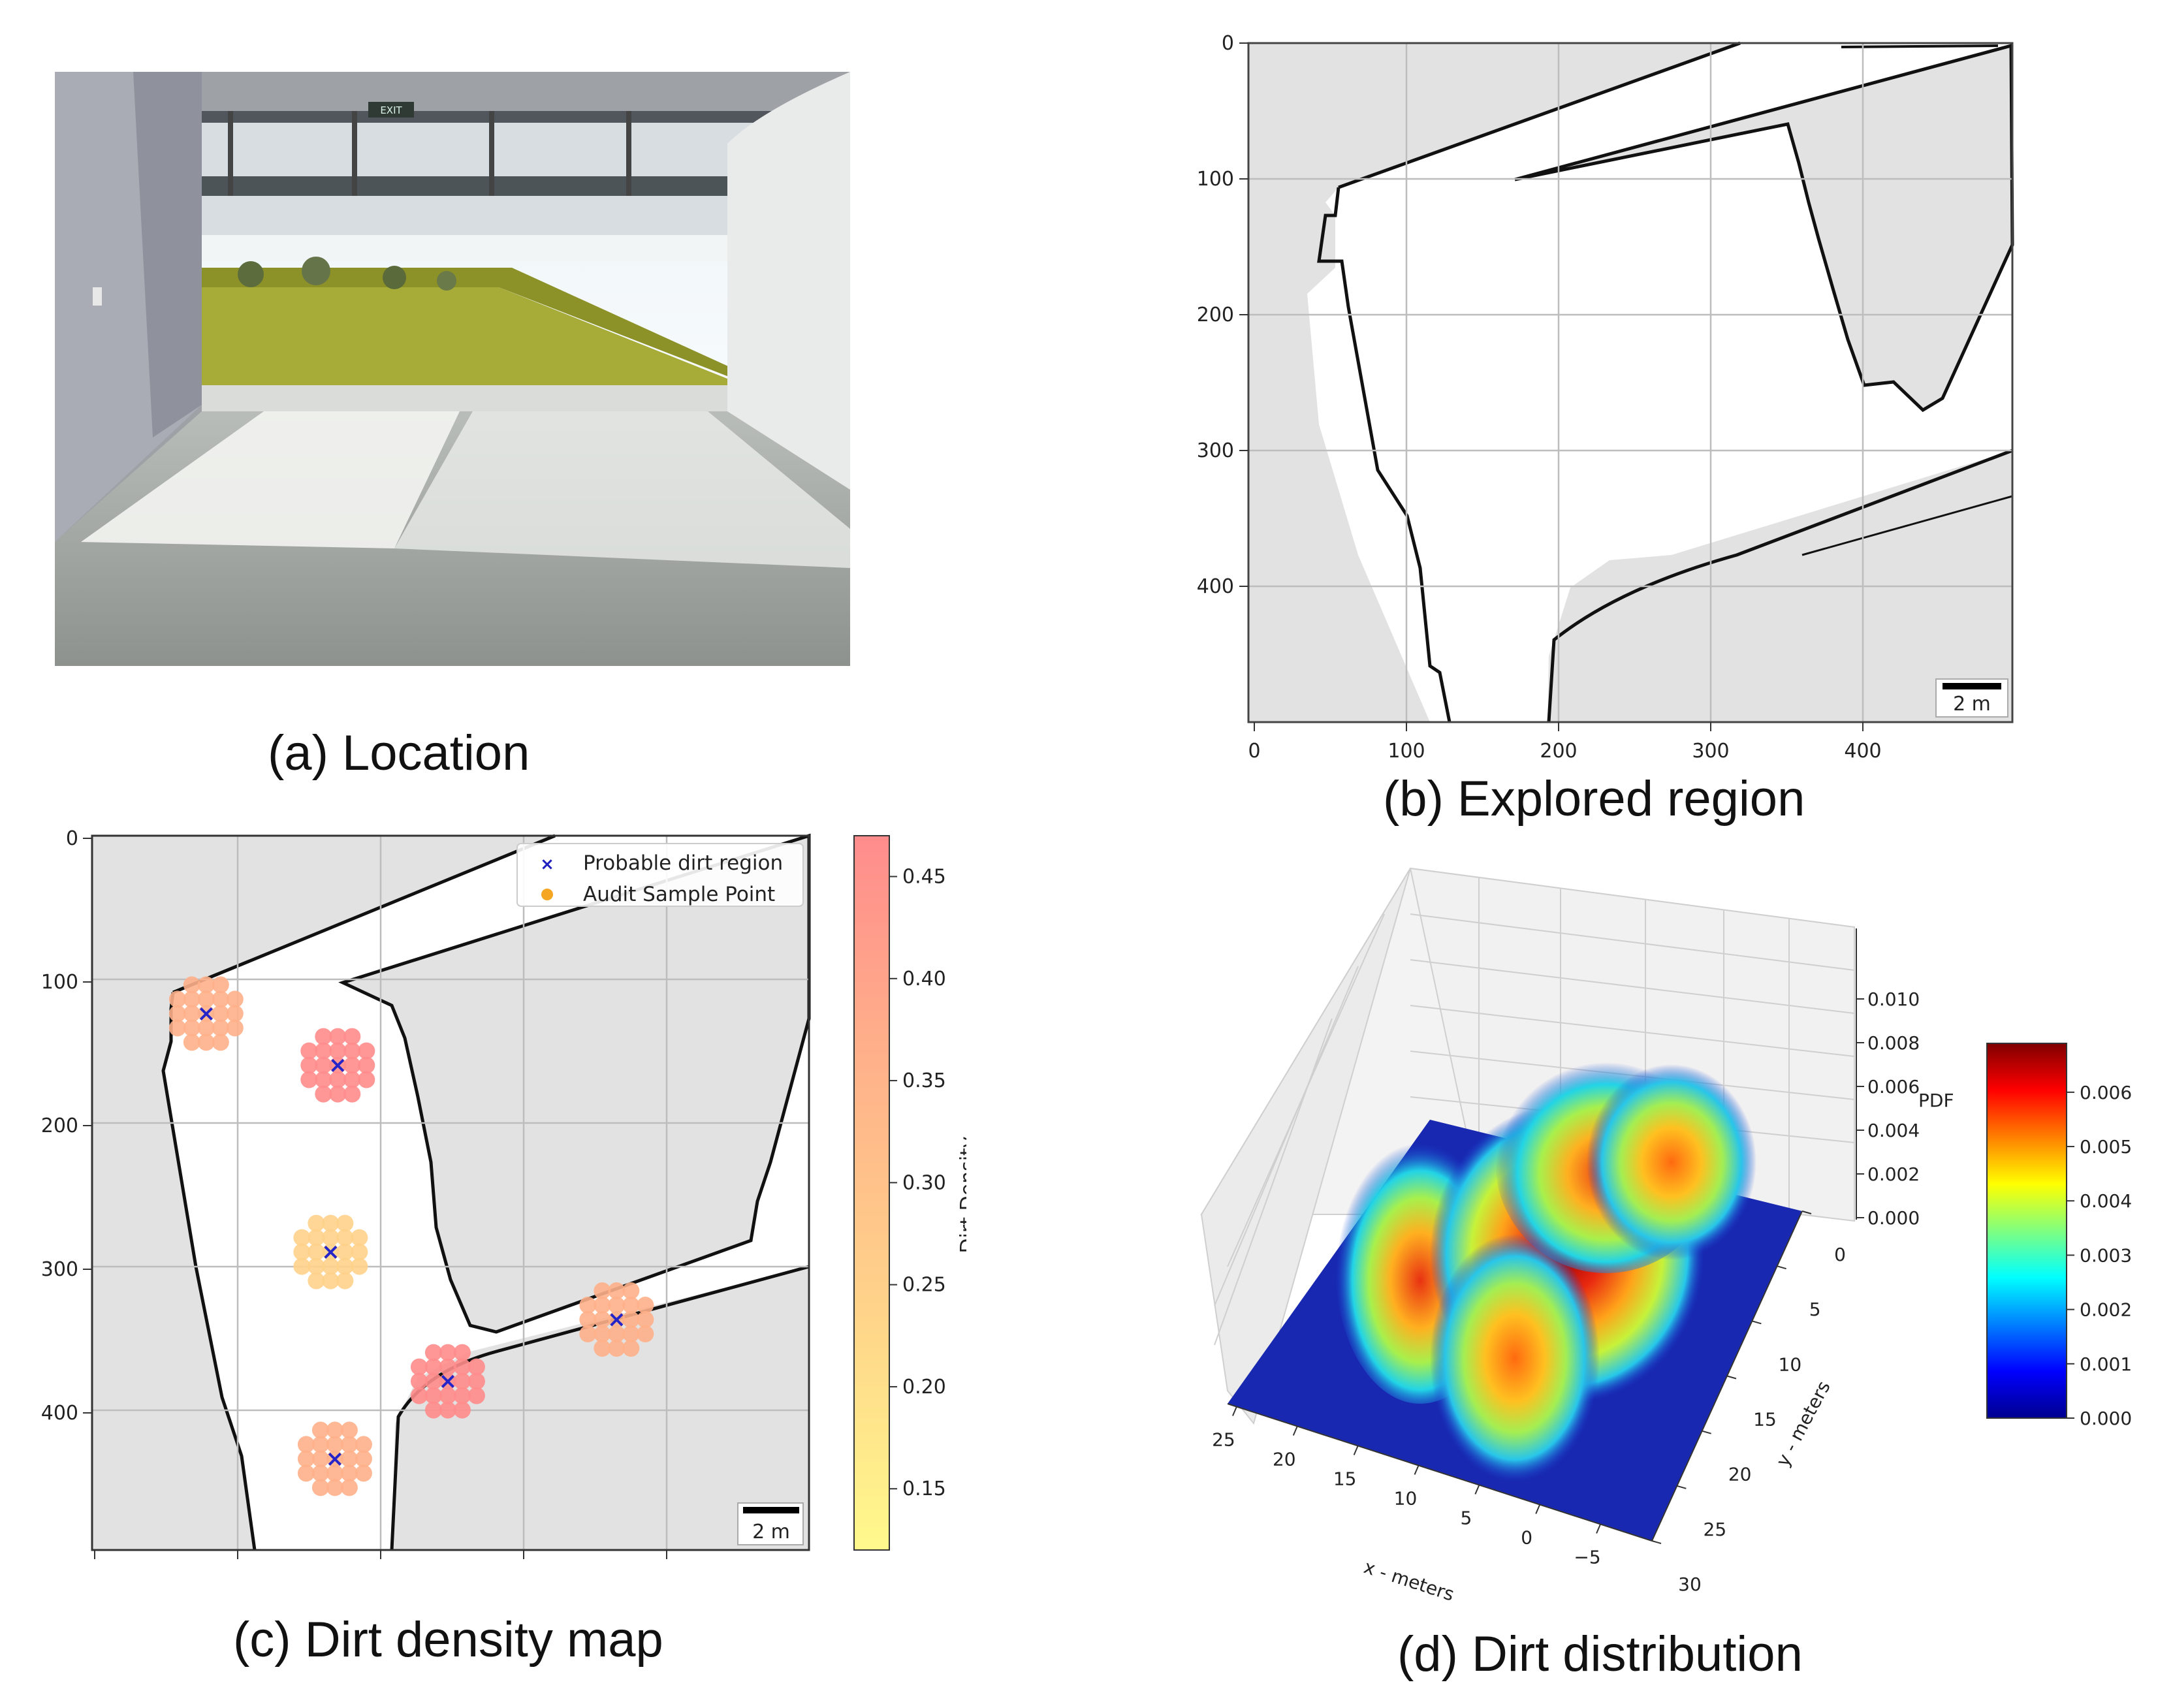 The image size is (2173, 1708). I want to click on x-tick: 300, so click(1711, 751).